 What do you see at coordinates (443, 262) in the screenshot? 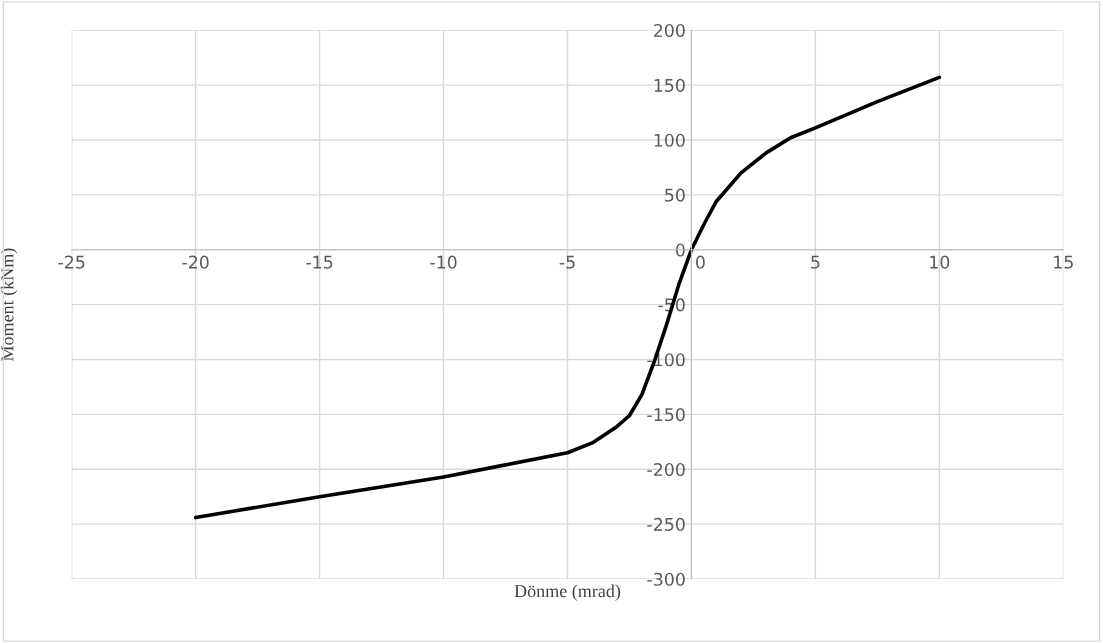
I see `x-tick-label: -10` at bounding box center [443, 262].